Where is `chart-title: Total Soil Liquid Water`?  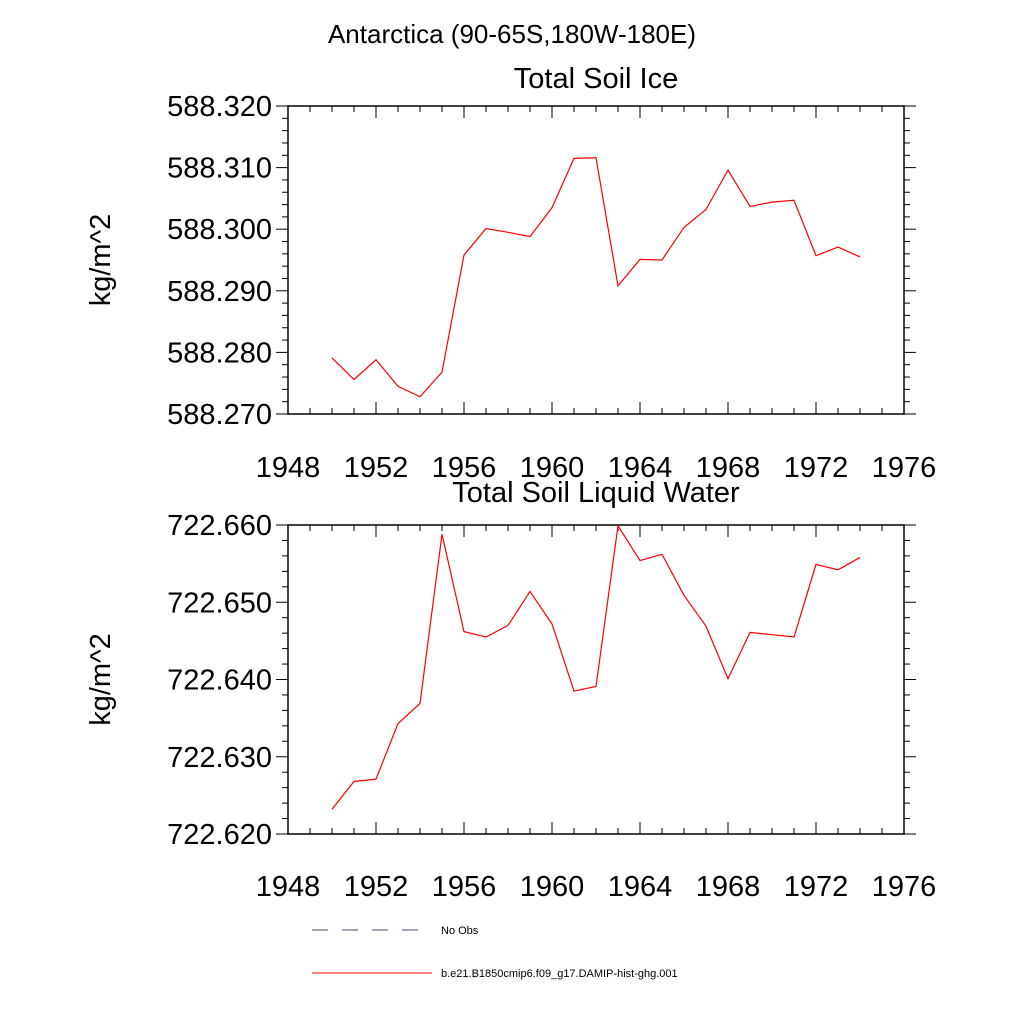
chart-title: Total Soil Liquid Water is located at coordinates (596, 493).